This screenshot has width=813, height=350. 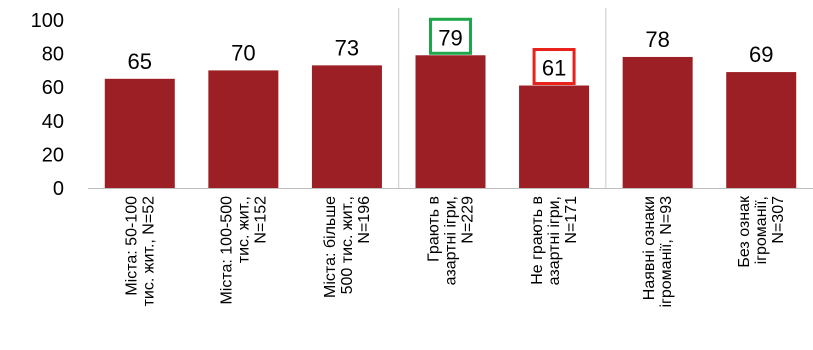 What do you see at coordinates (744, 231) in the screenshot?
I see `category-label-line: Без ознак` at bounding box center [744, 231].